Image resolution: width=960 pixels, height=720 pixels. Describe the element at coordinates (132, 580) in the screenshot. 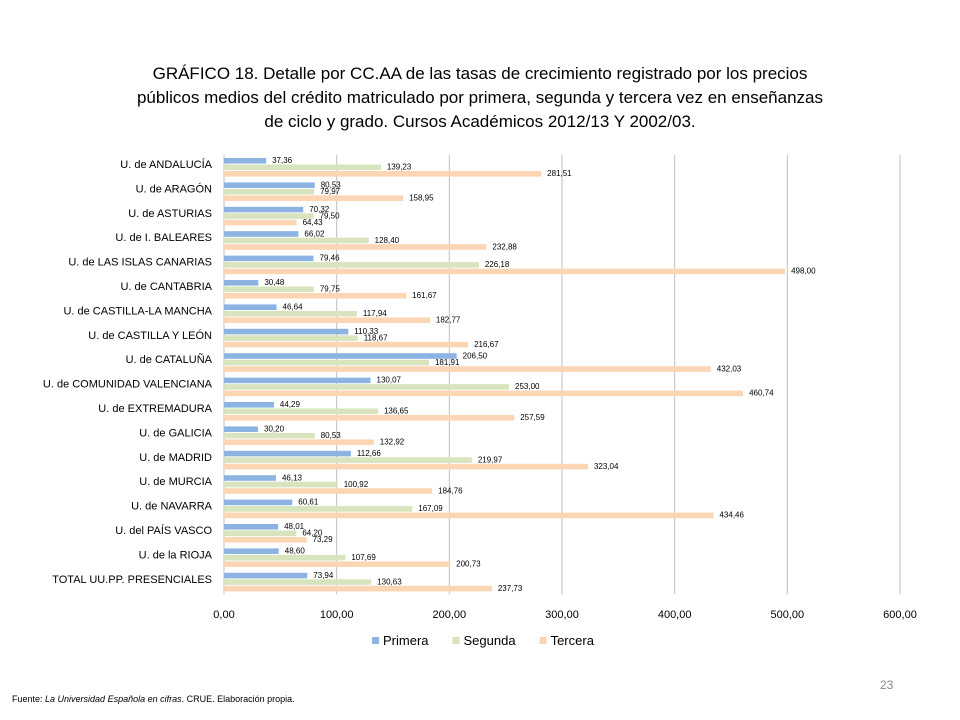

I see `category-label: TOTAL UU.PP. PRESENCIALES` at that location.